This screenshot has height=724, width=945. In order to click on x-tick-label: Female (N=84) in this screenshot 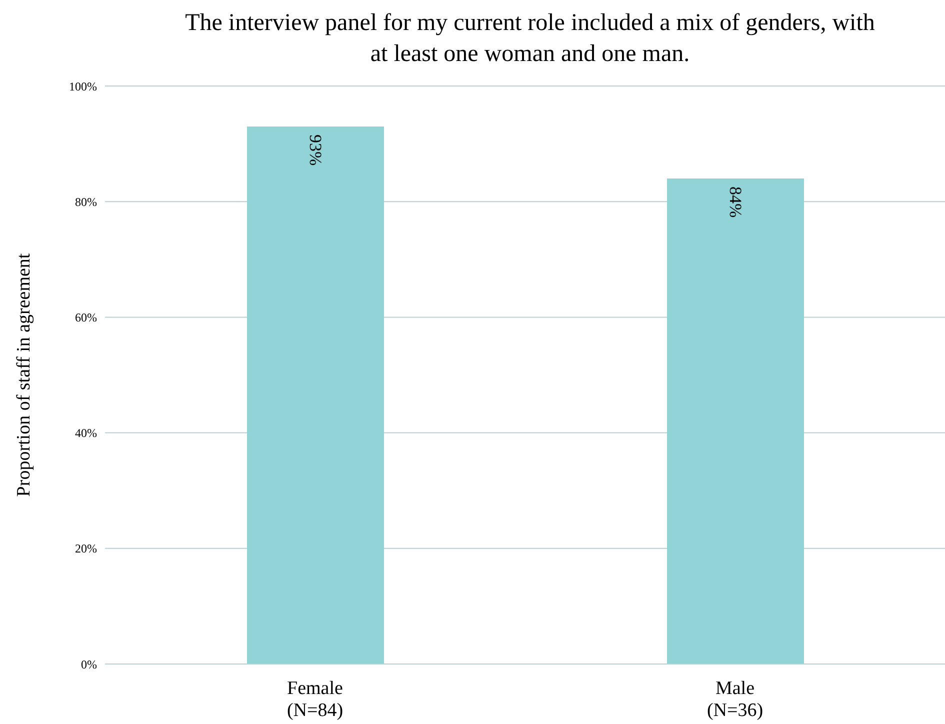, I will do `click(315, 699)`.